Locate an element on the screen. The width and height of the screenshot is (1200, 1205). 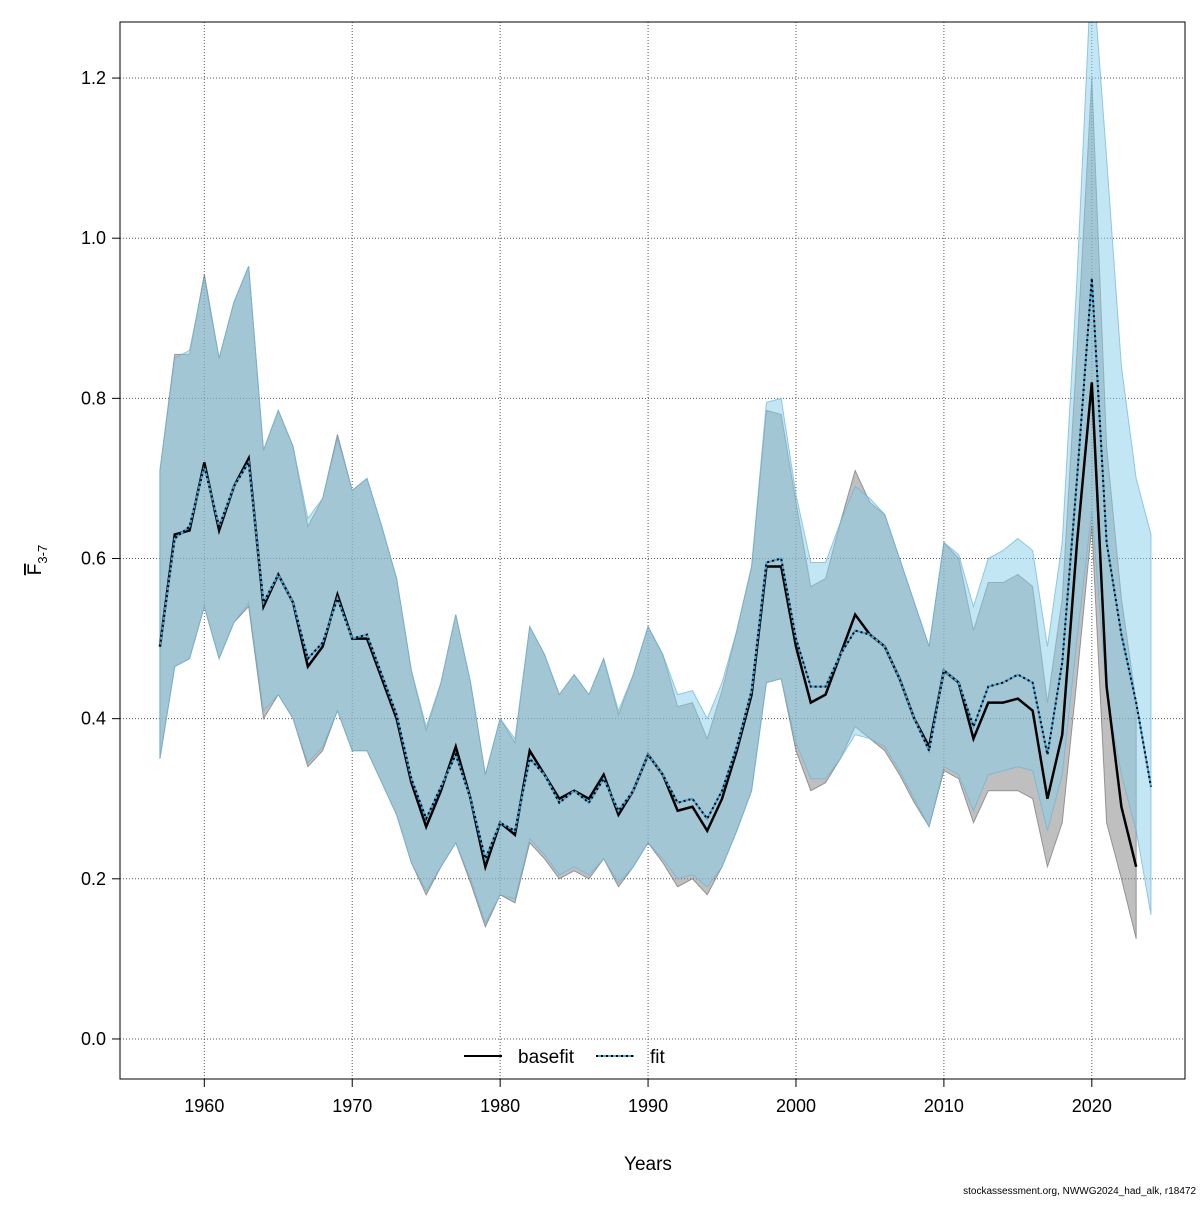
legend: basefit fit is located at coordinates (565, 1057).